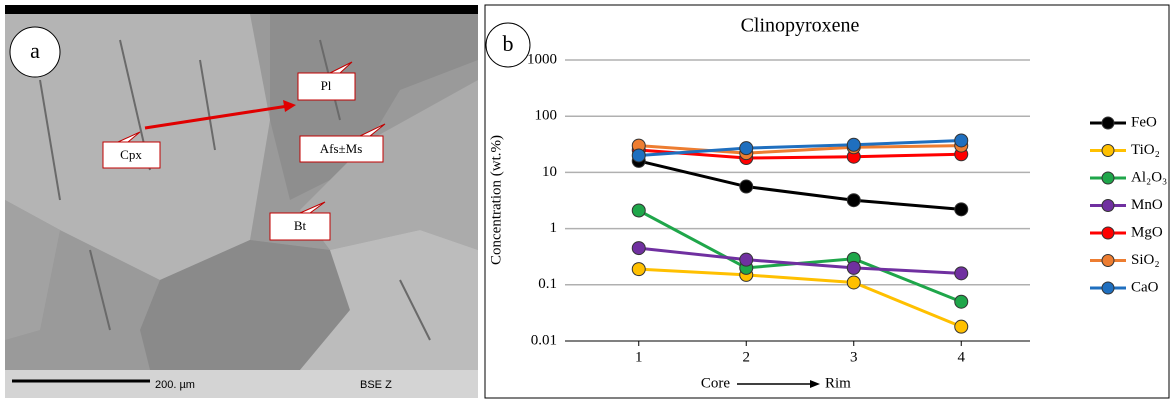  Describe the element at coordinates (1144, 122) in the screenshot. I see `legend-label: FeO` at that location.